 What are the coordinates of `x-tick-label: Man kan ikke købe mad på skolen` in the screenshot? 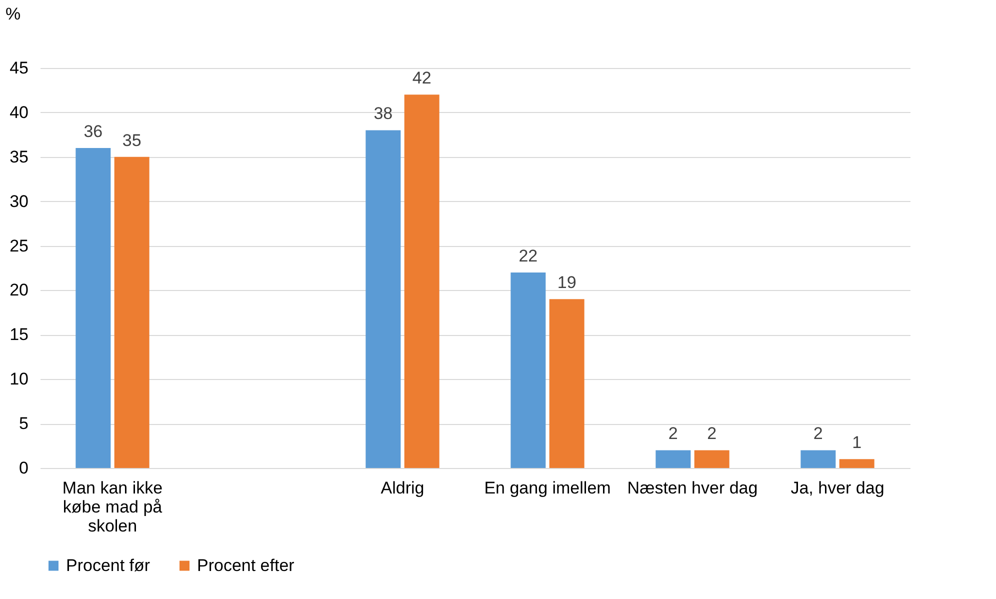 It's located at (112, 507).